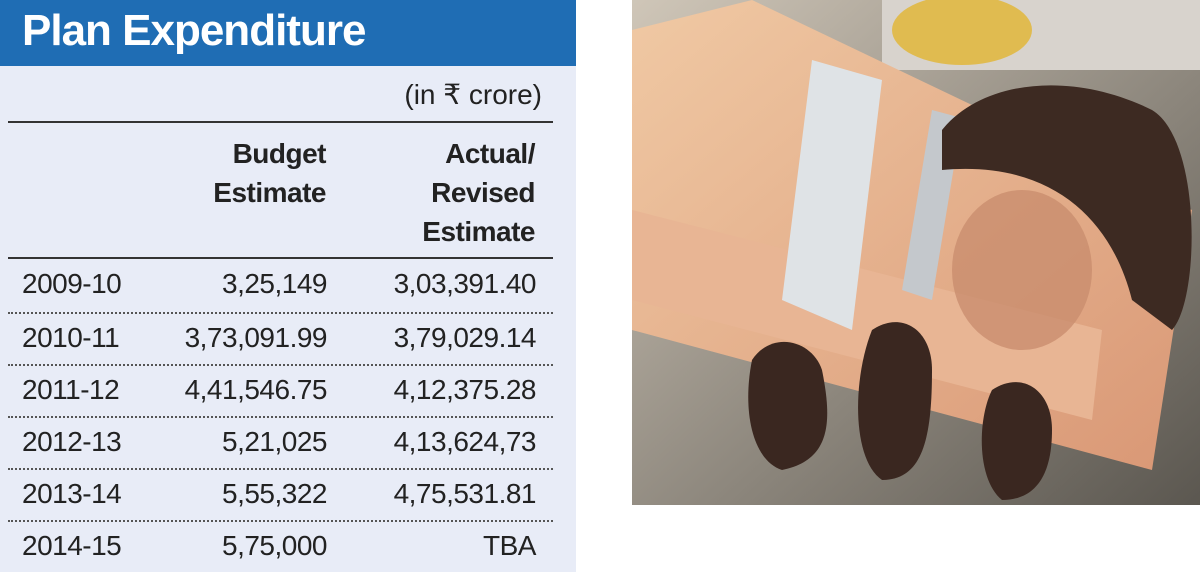 The height and width of the screenshot is (574, 1200). Describe the element at coordinates (275, 545) in the screenshot. I see `value-cell: 5,75,000` at that location.